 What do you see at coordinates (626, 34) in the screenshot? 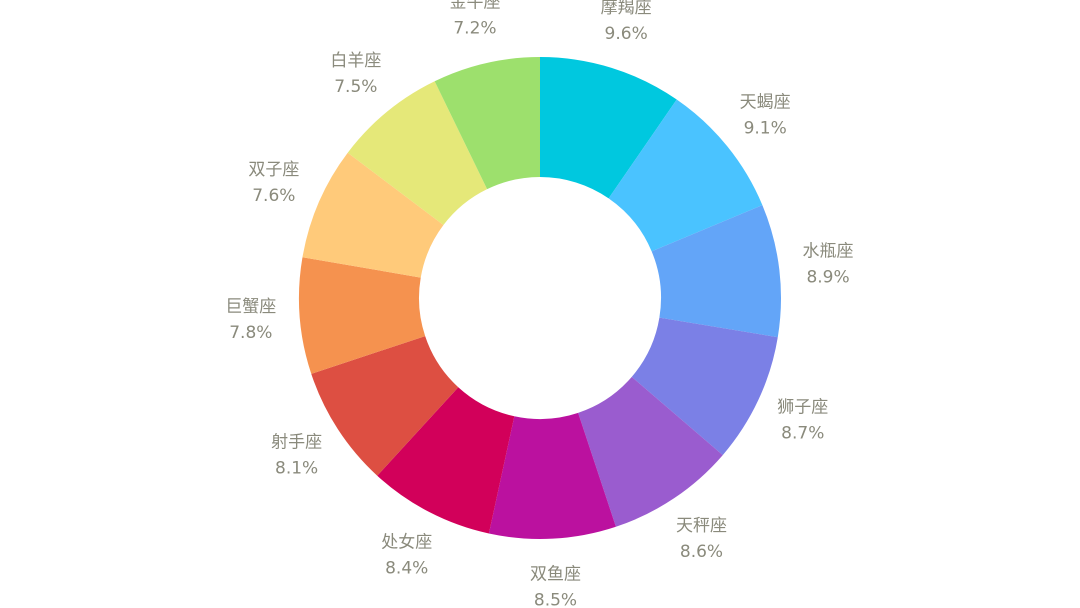
I see `slice-value-label: 9.6%` at bounding box center [626, 34].